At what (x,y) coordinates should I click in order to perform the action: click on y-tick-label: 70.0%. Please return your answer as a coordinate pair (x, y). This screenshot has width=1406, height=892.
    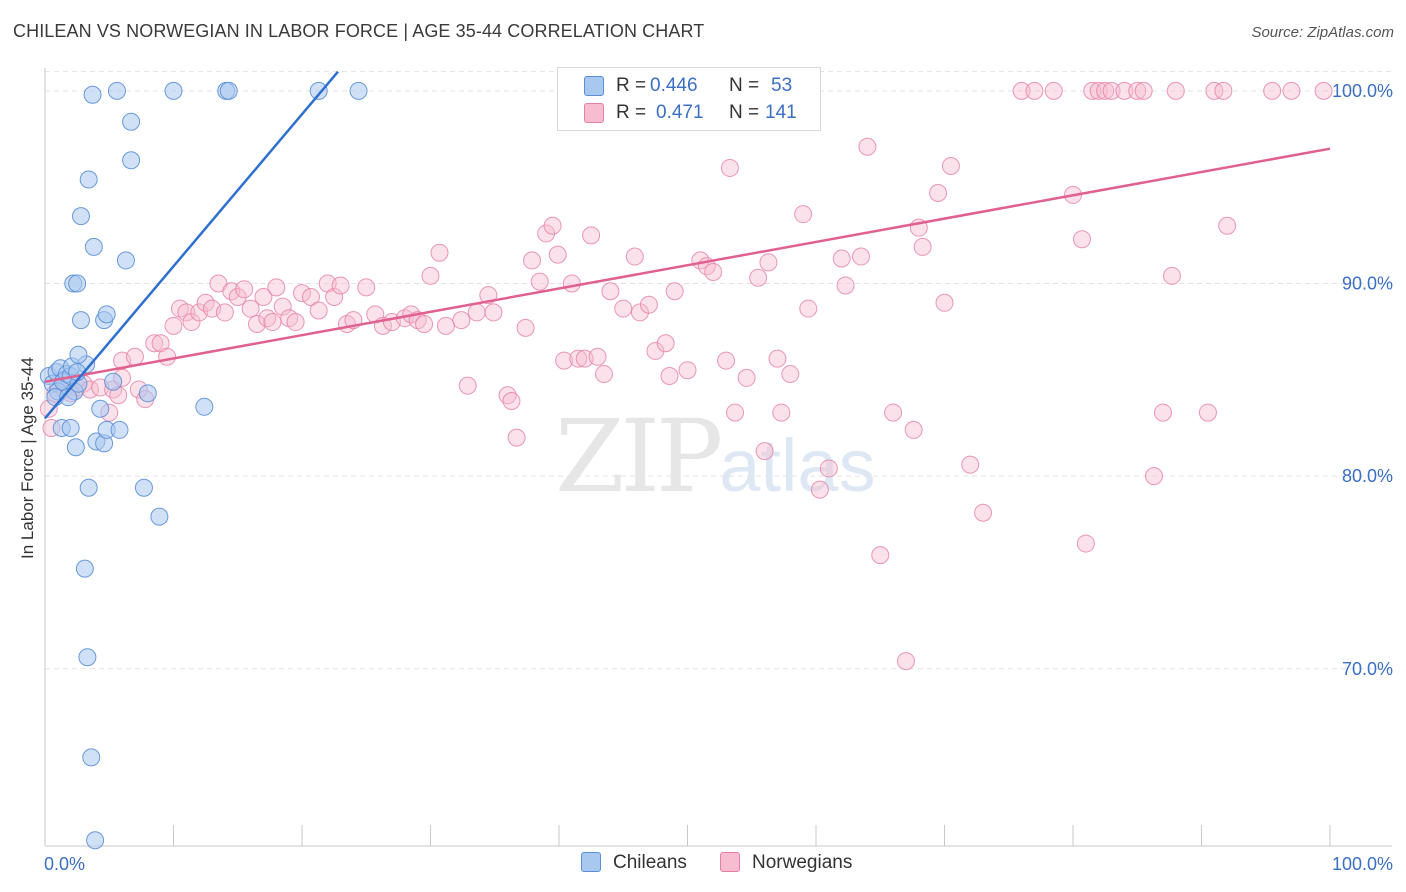
    Looking at the image, I should click on (1367, 669).